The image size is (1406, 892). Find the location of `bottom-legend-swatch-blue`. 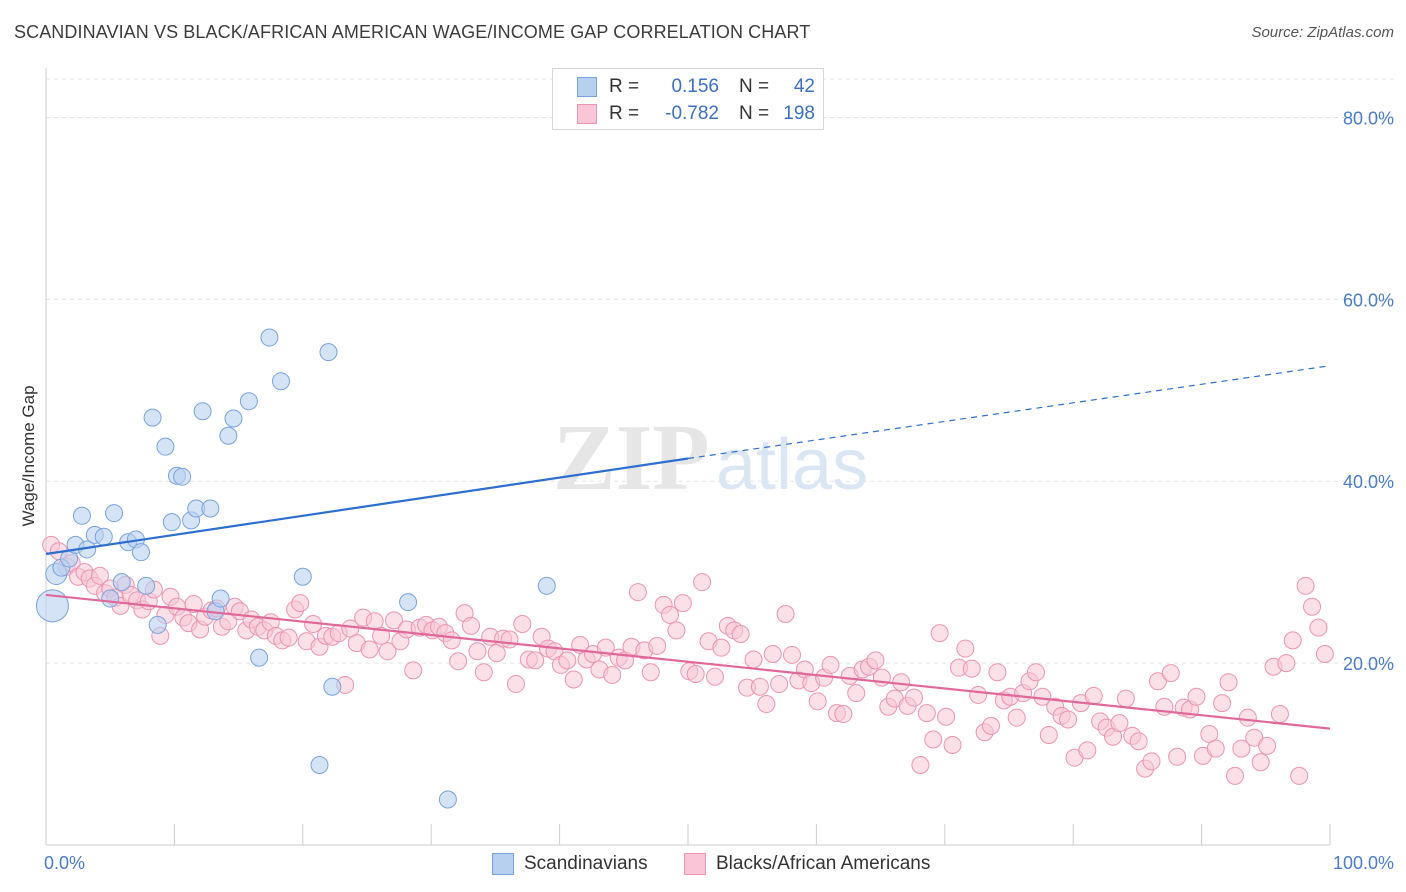

bottom-legend-swatch-blue is located at coordinates (503, 864).